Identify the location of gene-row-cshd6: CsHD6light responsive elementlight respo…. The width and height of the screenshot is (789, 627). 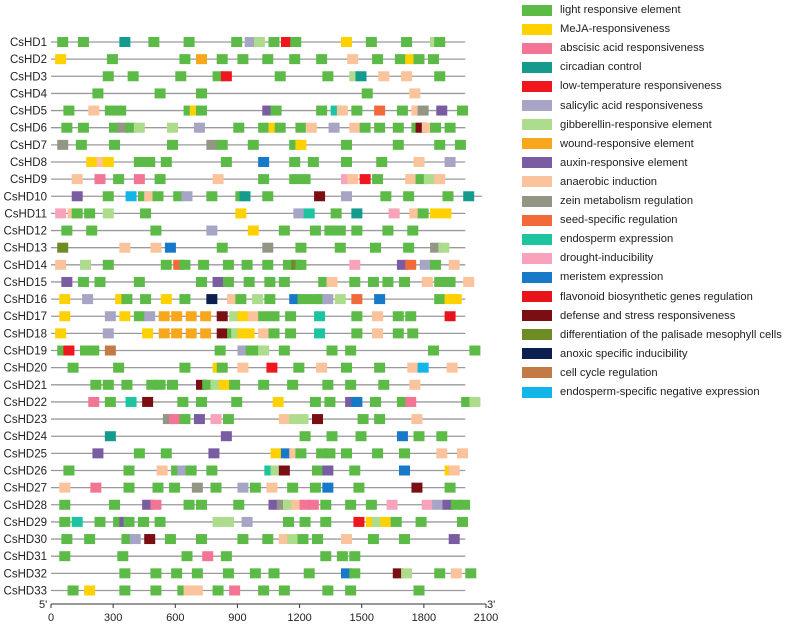
(238, 128).